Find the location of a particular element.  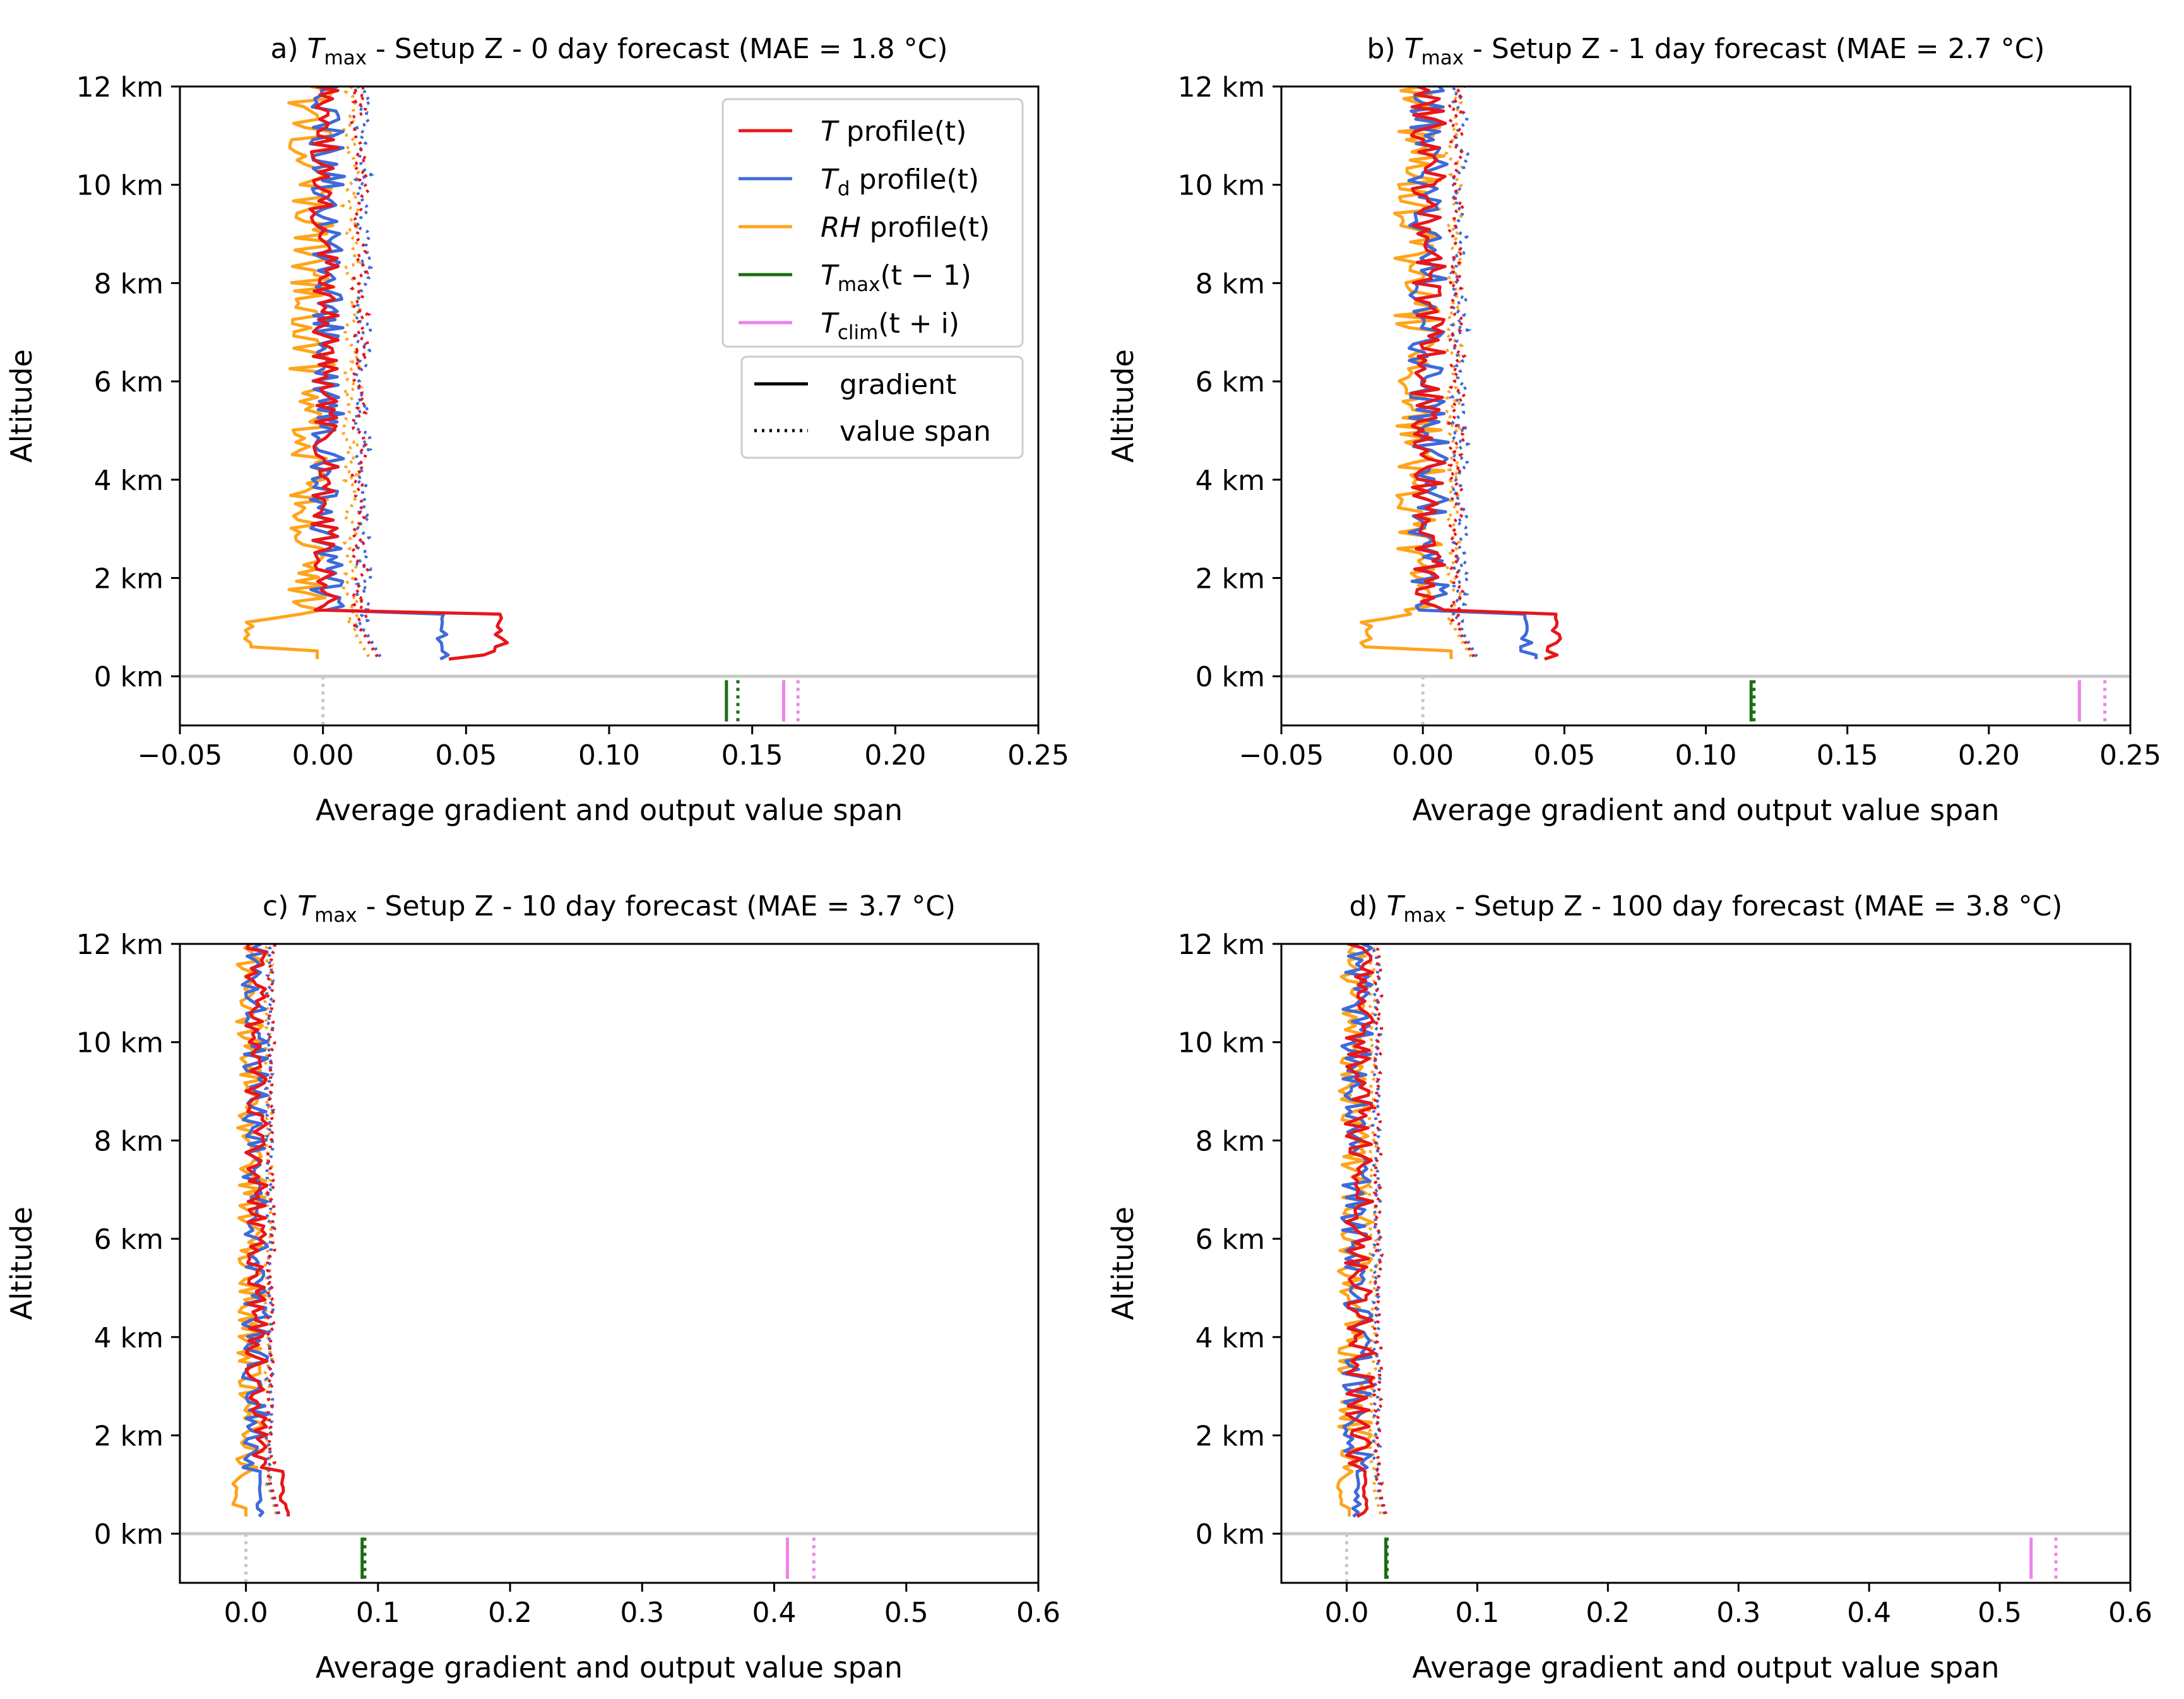

legend-label-tclim: Tclim(t + i) is located at coordinates (890, 325).